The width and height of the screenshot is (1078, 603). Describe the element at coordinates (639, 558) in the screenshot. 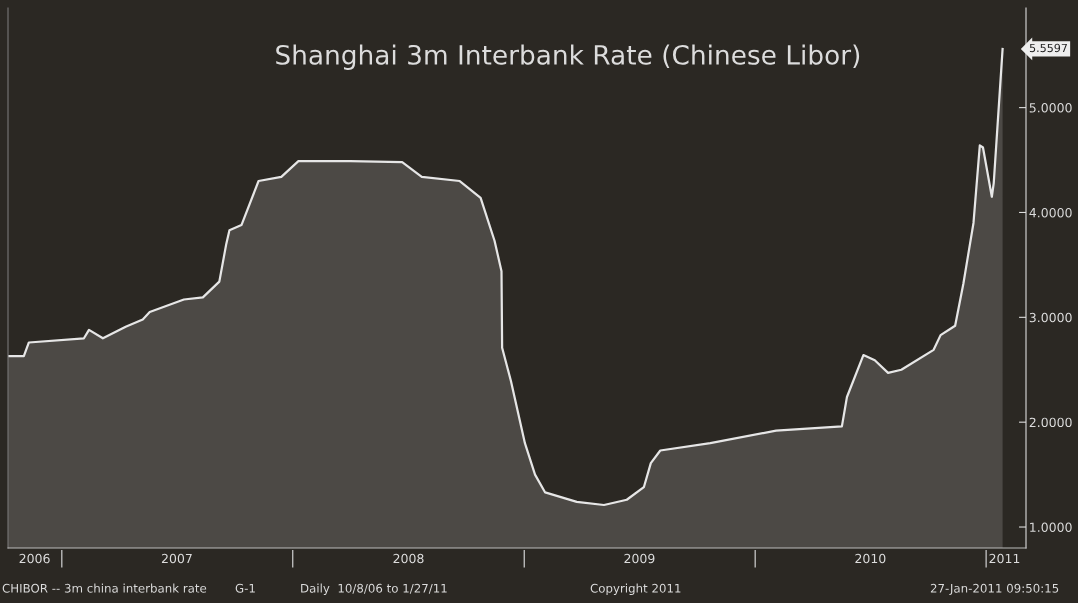

I see `x-tick-label: 2009` at that location.